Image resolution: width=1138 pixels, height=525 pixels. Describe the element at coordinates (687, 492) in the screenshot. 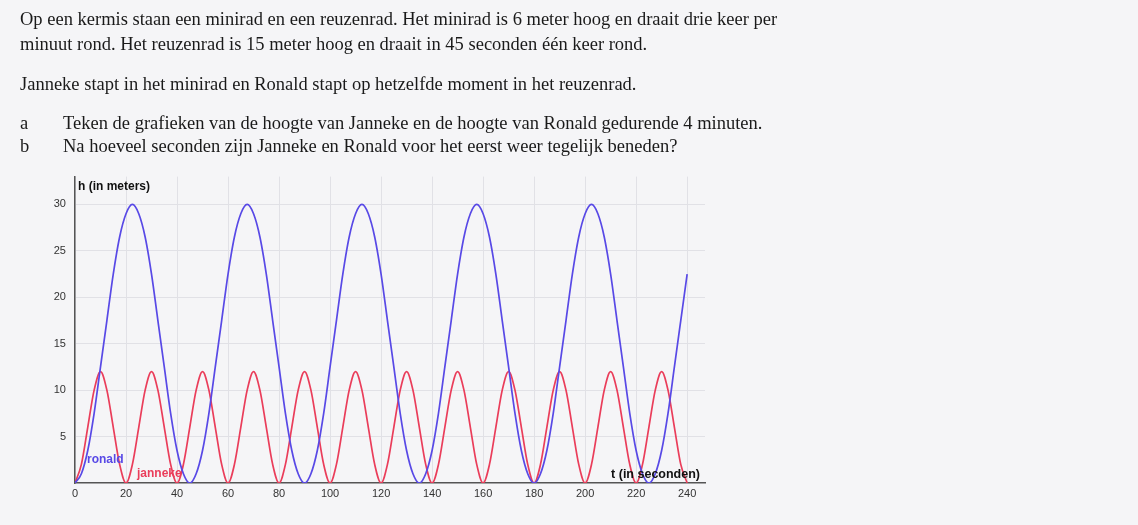

I see `x-tick-label: 240` at that location.